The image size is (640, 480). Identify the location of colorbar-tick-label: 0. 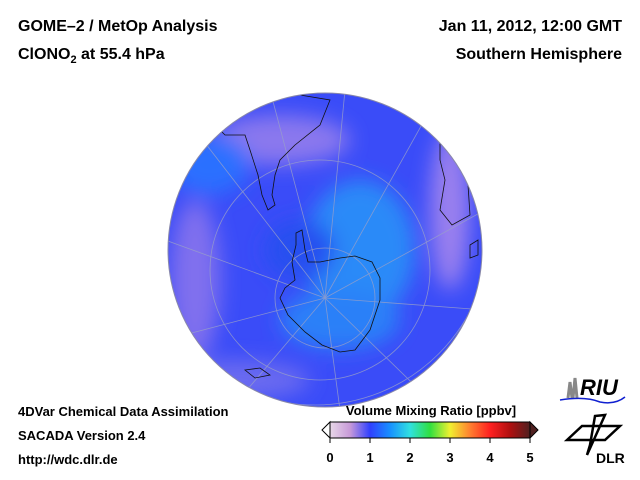
(330, 457).